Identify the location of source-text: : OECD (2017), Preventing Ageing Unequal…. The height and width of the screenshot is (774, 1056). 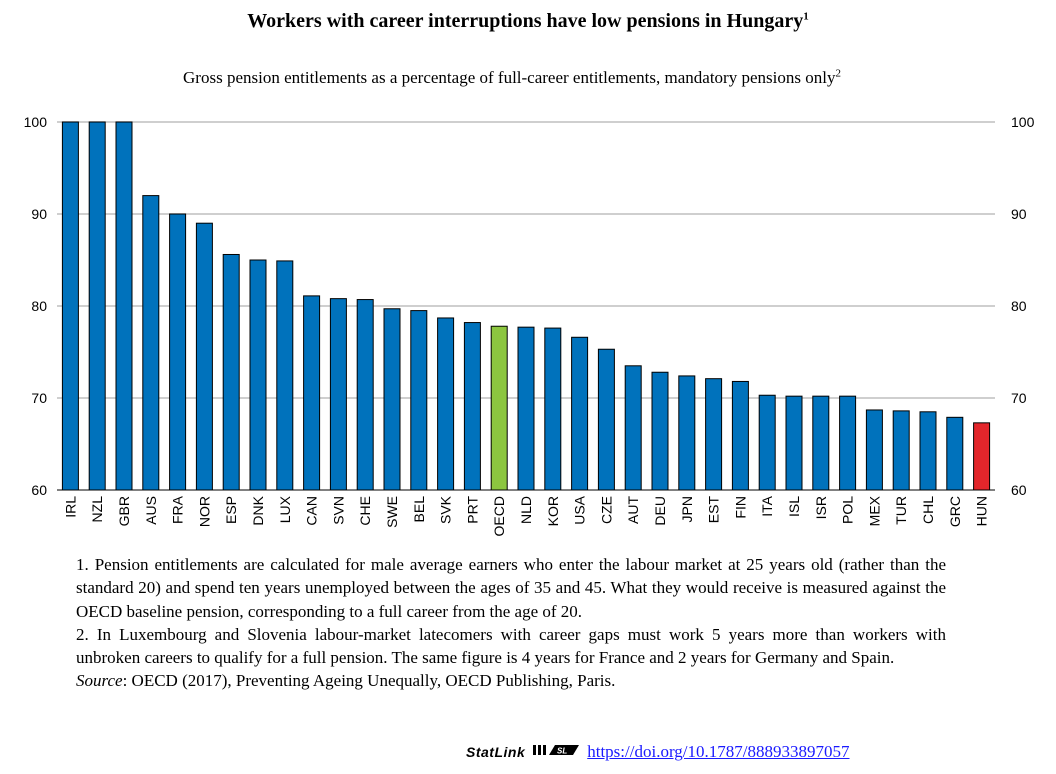
(369, 681).